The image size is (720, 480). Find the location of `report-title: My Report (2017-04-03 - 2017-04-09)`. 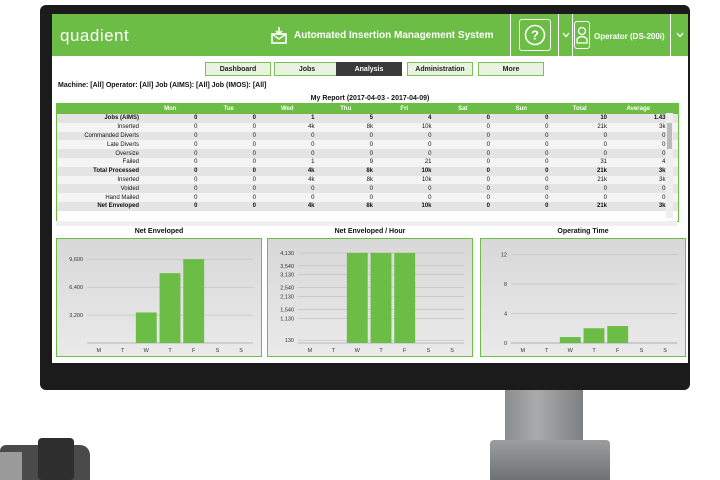

report-title: My Report (2017-04-03 - 2017-04-09) is located at coordinates (370, 98).